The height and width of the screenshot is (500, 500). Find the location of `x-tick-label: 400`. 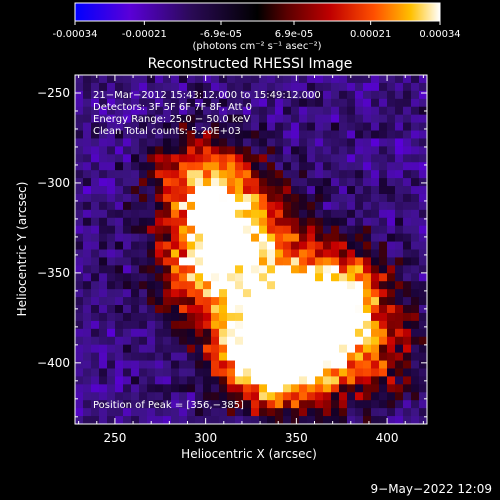

x-tick-label: 400 is located at coordinates (387, 438).